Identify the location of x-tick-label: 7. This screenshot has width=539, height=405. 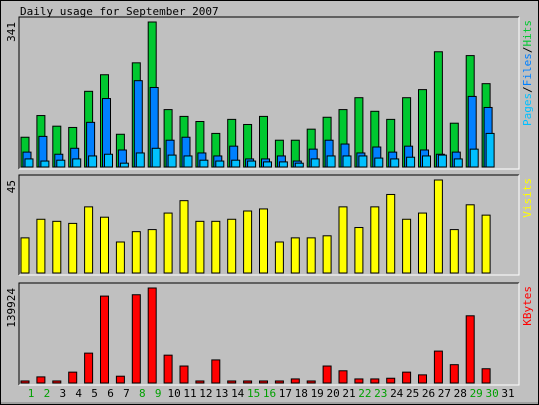
(126, 393).